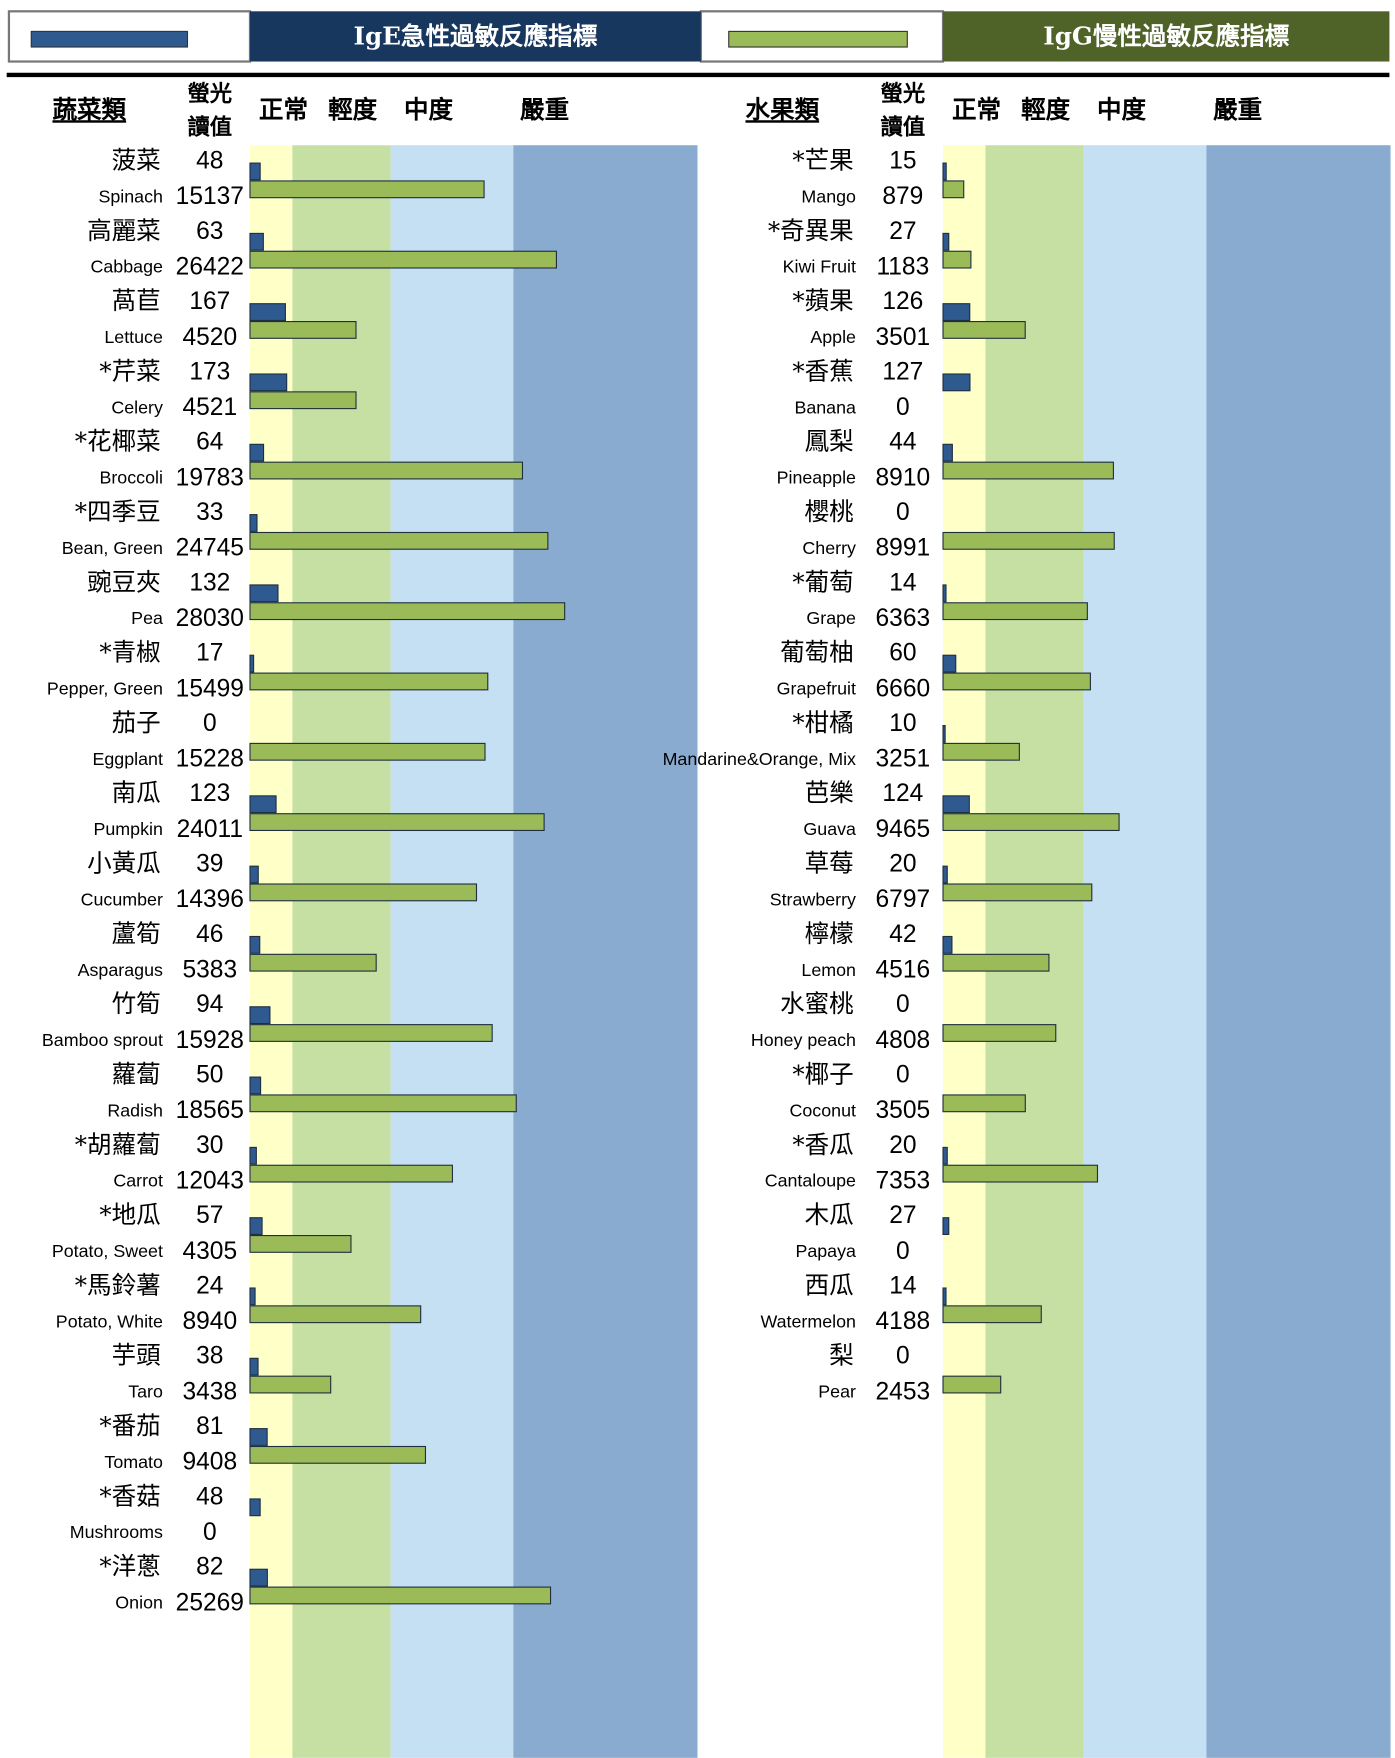  I want to click on value-label: 1183, so click(902, 266).